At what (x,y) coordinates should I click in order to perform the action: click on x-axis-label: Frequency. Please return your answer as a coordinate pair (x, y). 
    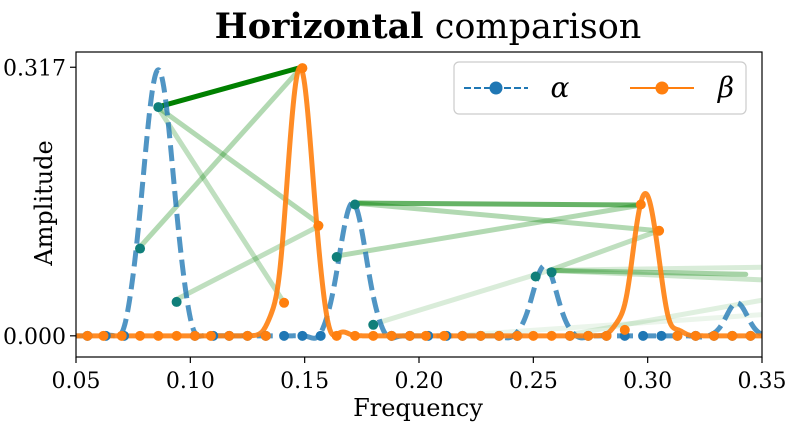
    Looking at the image, I should click on (418, 408).